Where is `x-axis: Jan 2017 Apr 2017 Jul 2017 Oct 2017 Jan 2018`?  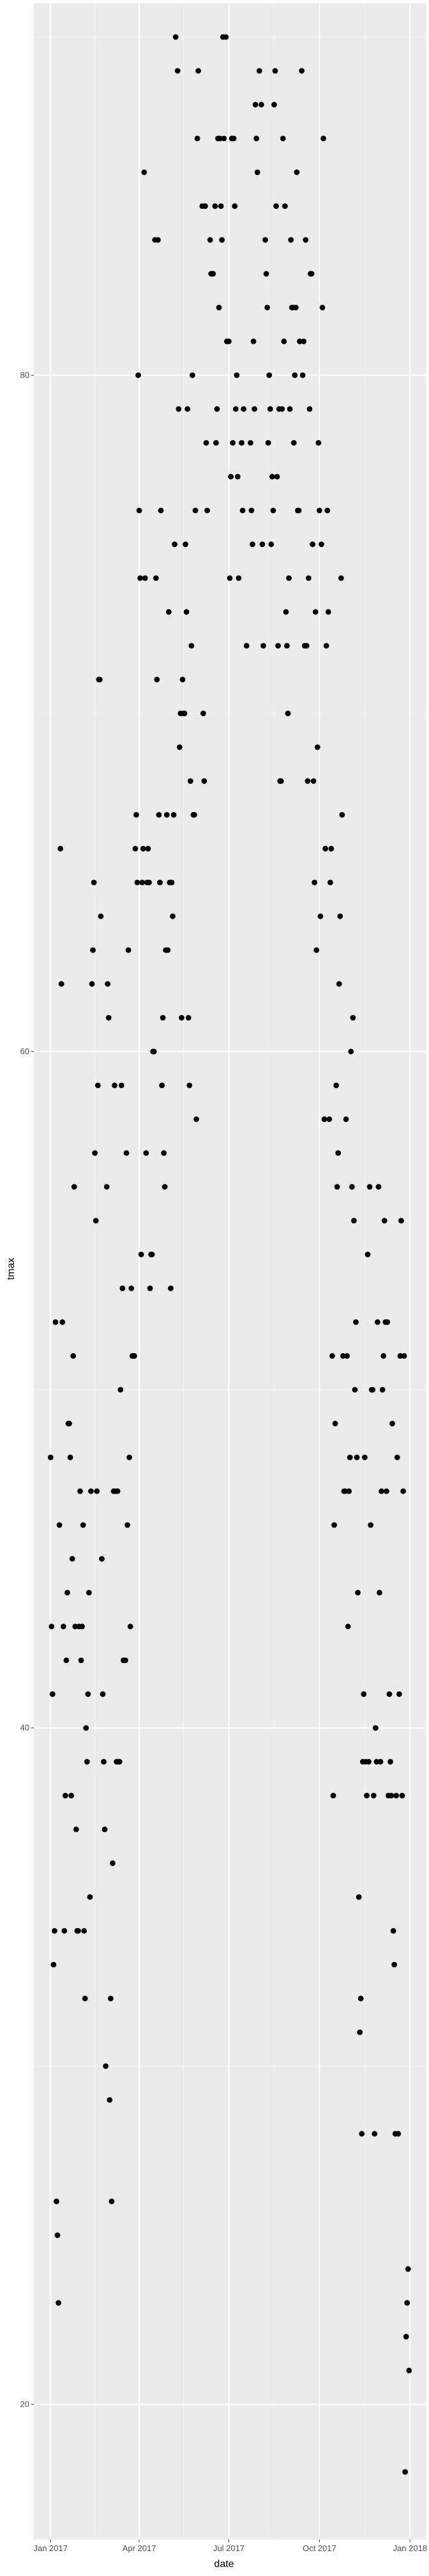
x-axis: Jan 2017 Apr 2017 Jul 2017 Oct 2017 Jan 2018 is located at coordinates (230, 2546).